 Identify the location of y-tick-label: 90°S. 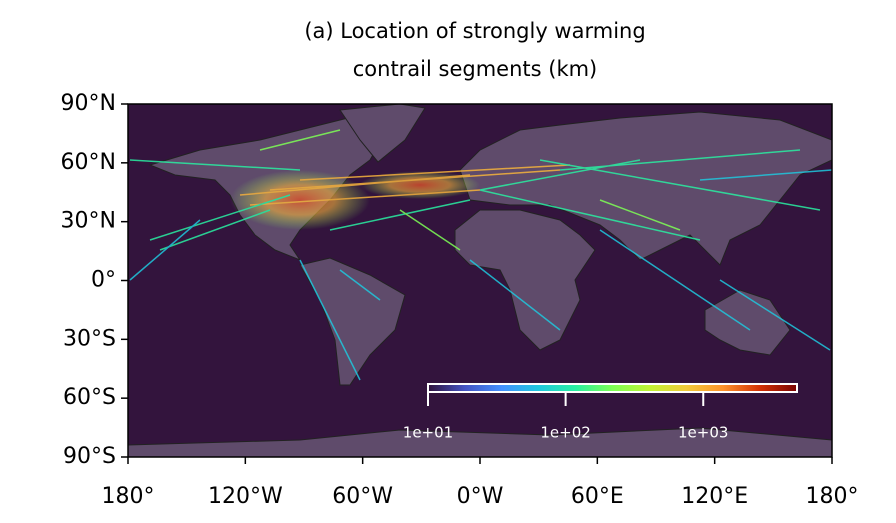
(89, 456).